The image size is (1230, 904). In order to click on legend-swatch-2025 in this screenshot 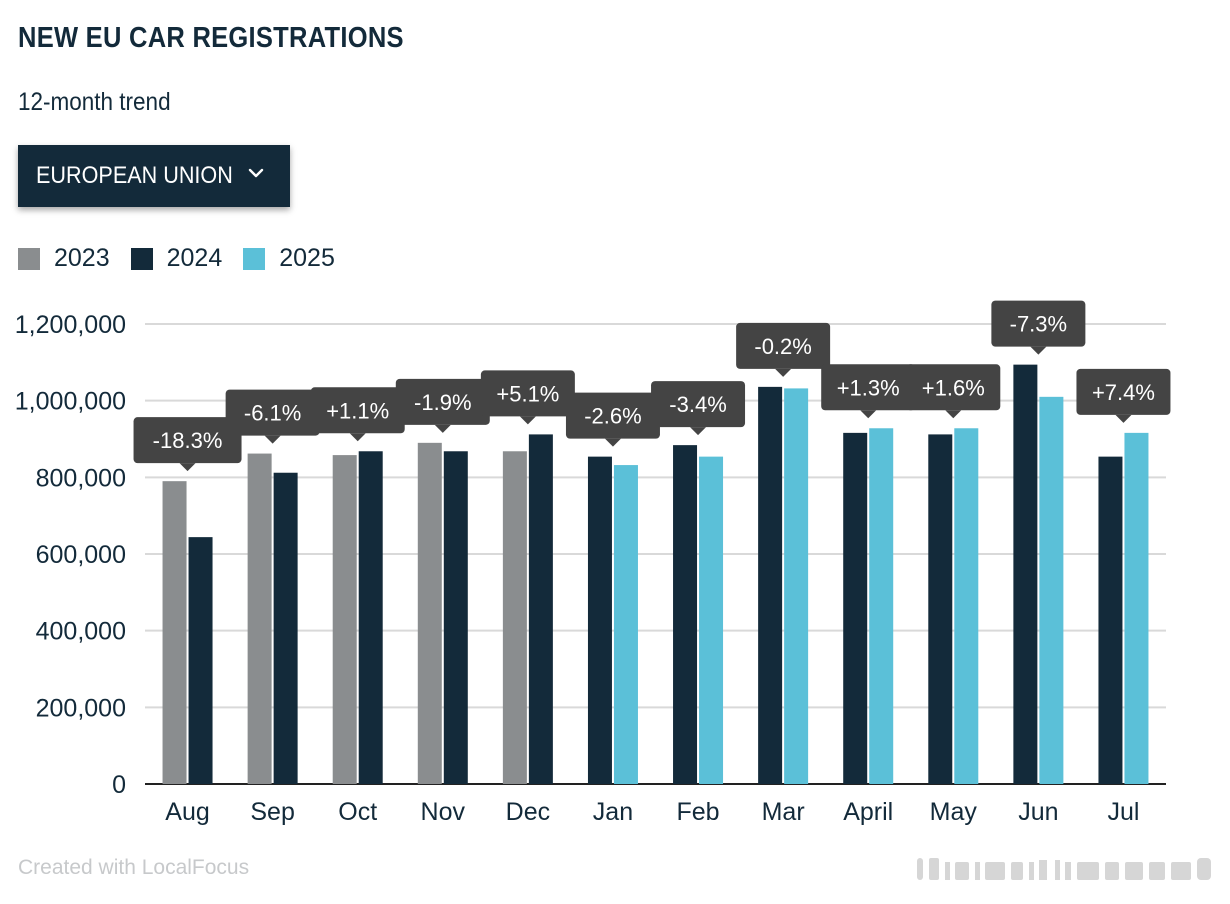, I will do `click(254, 258)`.